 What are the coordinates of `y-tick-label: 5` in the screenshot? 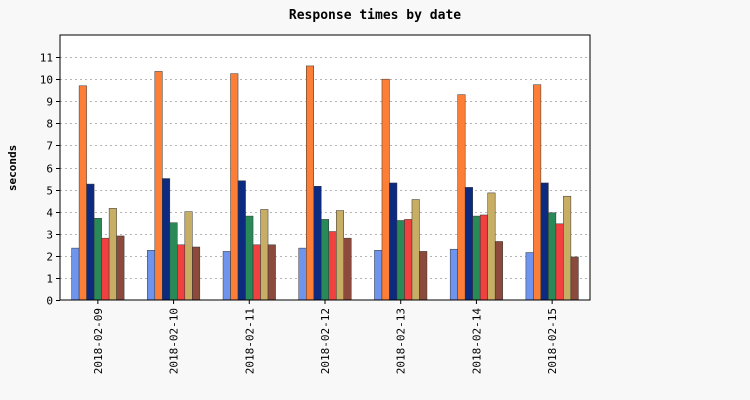 It's located at (49, 191).